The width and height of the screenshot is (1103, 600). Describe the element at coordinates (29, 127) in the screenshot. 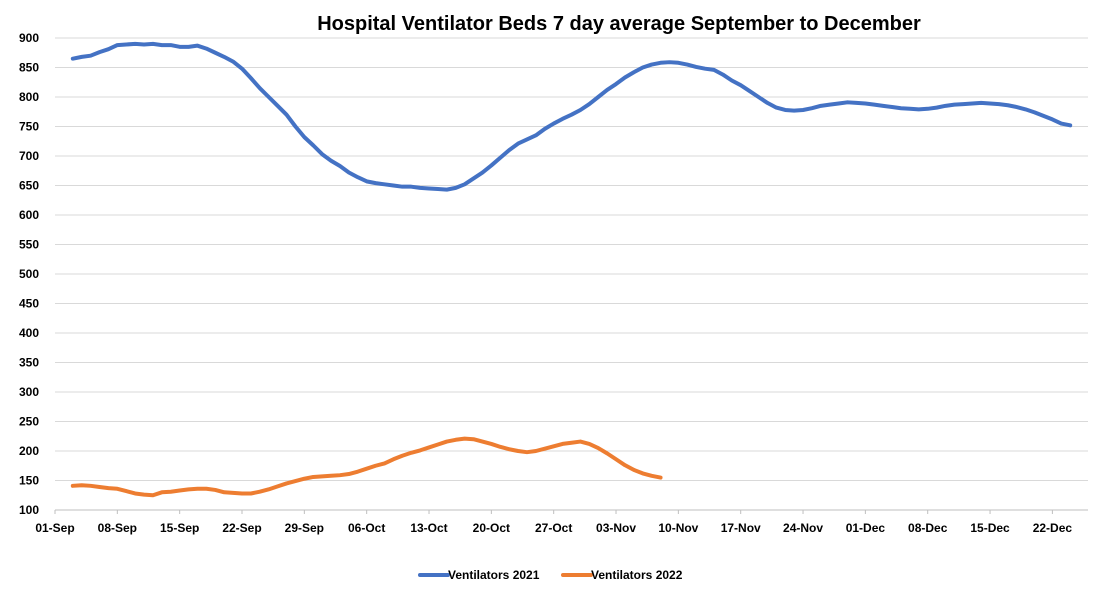

I see `y-tick-label: 750` at that location.